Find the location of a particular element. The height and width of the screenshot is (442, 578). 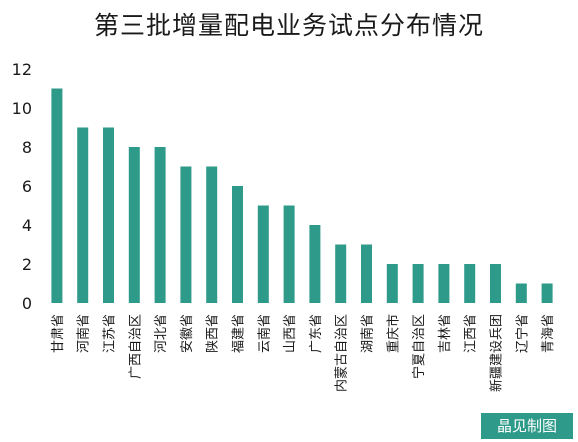

x-tick-label: 河南省 is located at coordinates (84, 333).